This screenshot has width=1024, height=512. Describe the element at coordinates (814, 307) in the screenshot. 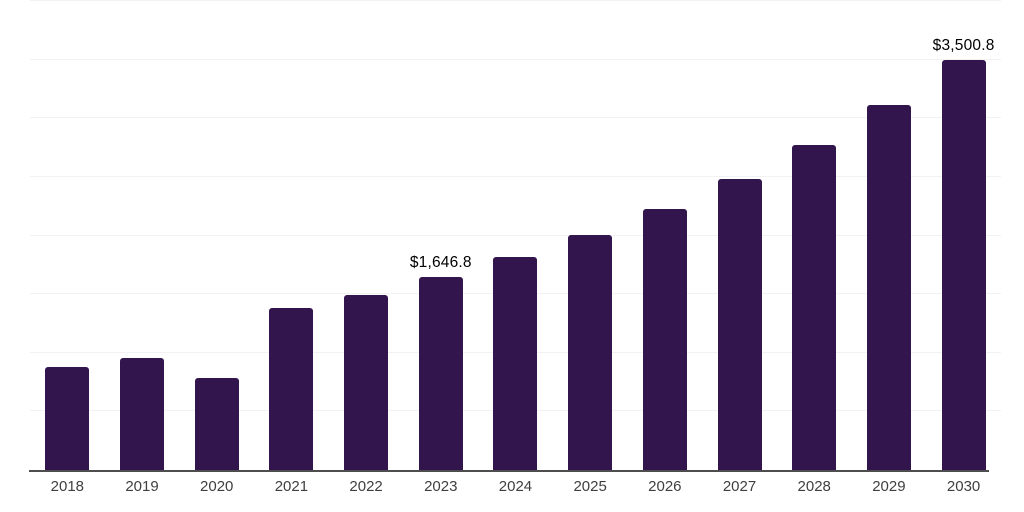

I see `bar-2028` at that location.